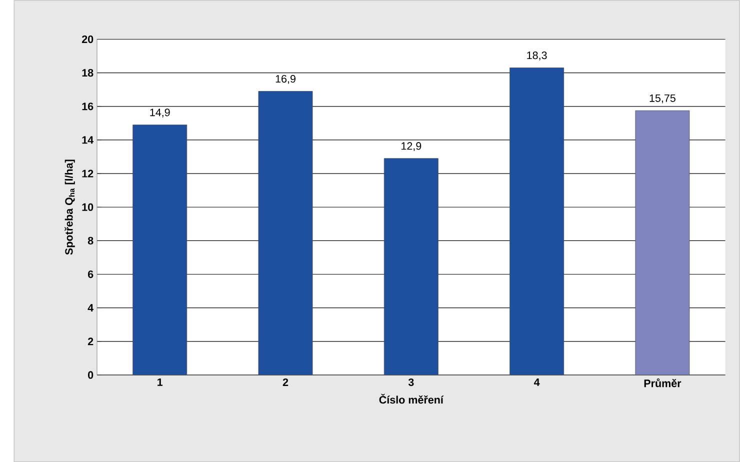 This screenshot has width=740, height=462. What do you see at coordinates (160, 113) in the screenshot?
I see `data-label: 14,9` at bounding box center [160, 113].